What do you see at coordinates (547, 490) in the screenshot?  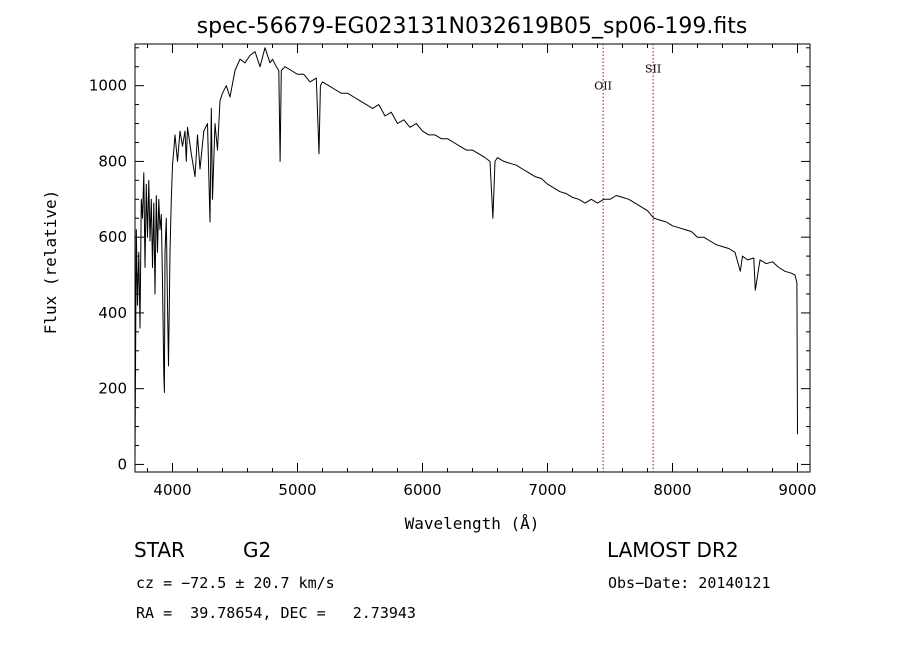 I see `x-tick-label: 7000` at bounding box center [547, 490].